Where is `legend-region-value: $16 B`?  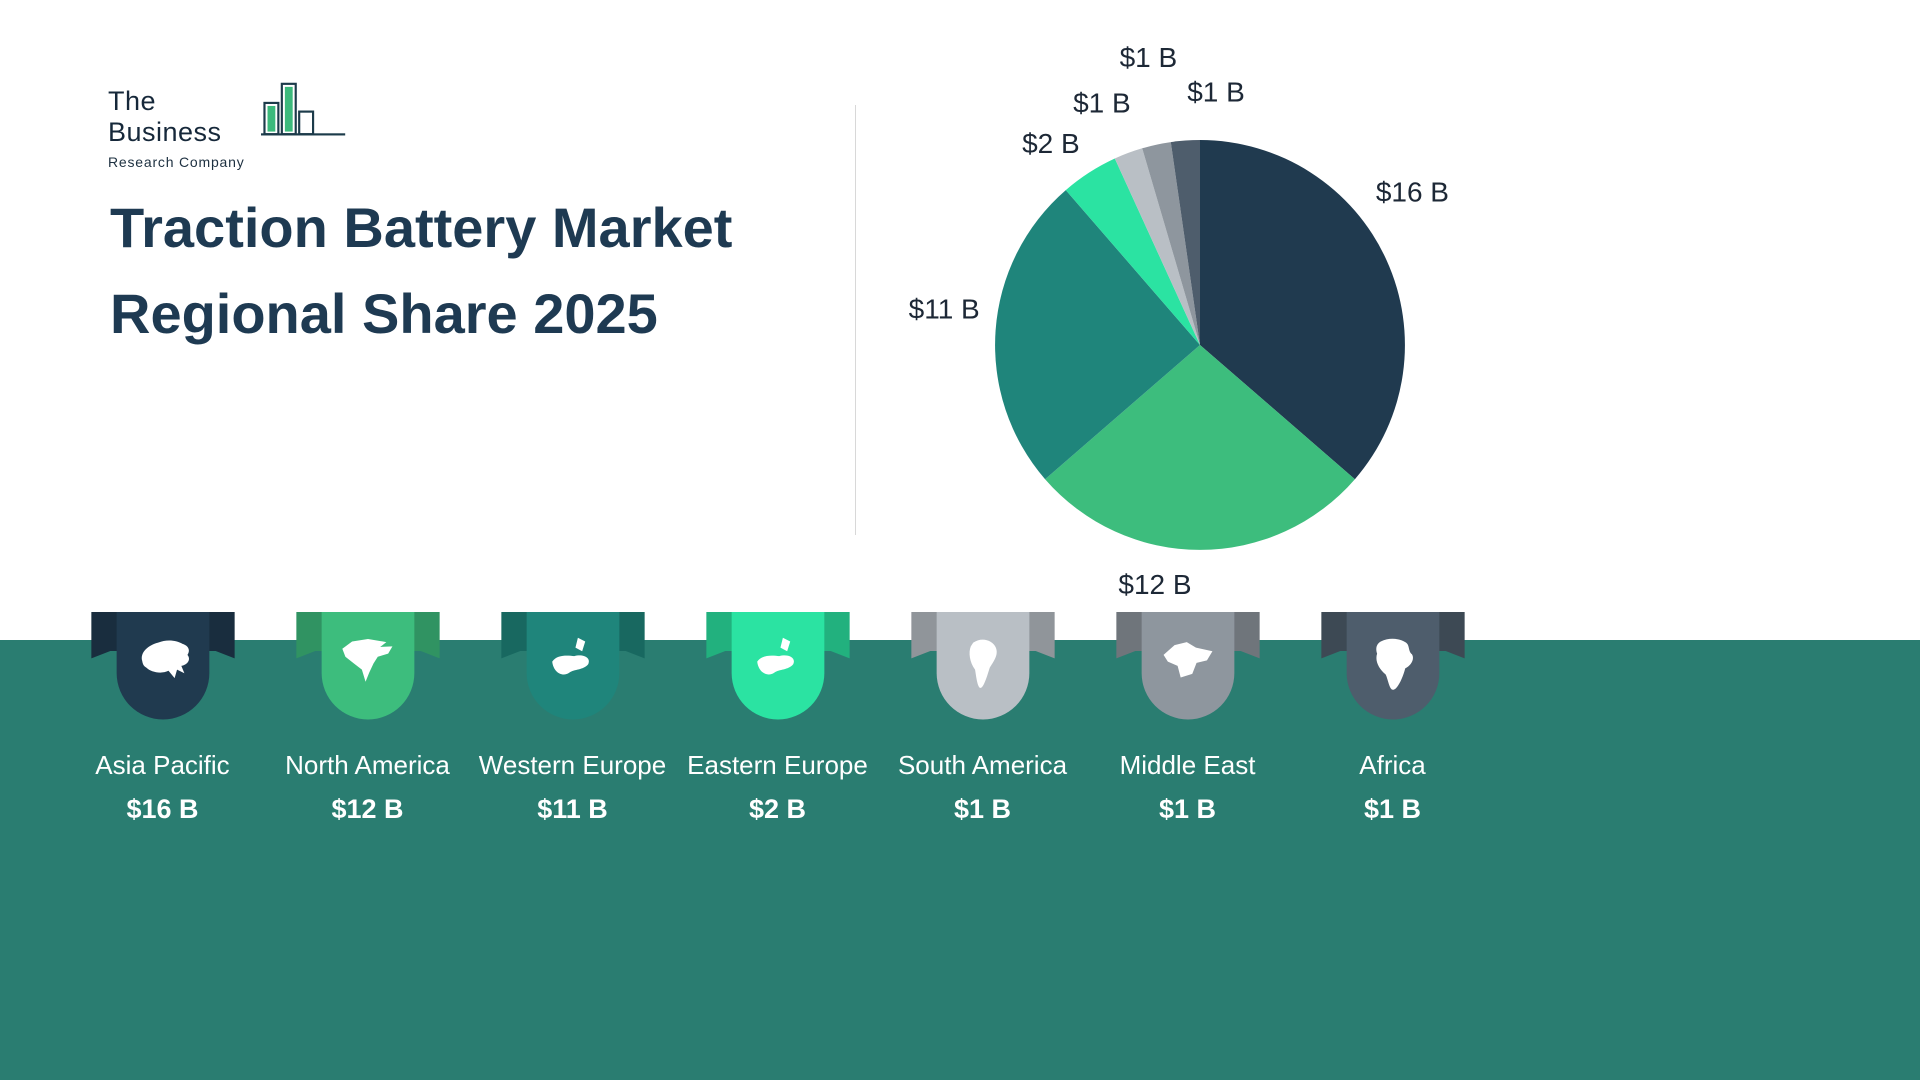 legend-region-value: $16 B is located at coordinates (162, 809).